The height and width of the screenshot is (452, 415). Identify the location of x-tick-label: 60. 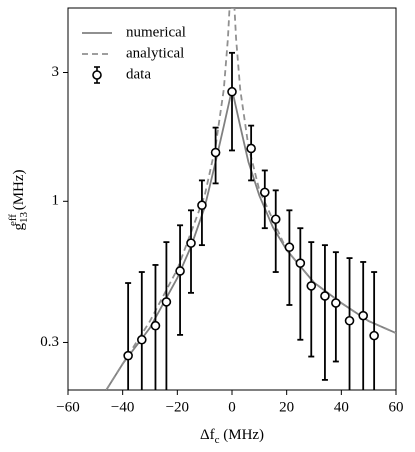
(396, 407).